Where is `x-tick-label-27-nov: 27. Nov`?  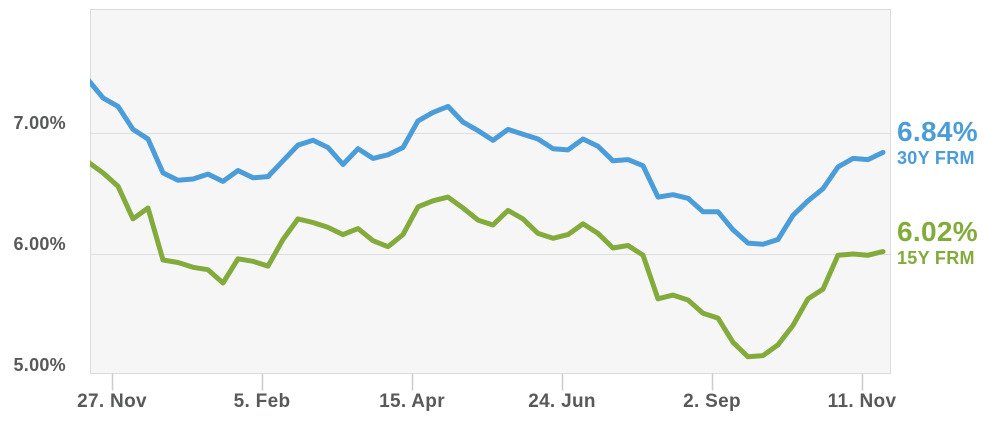 x-tick-label-27-nov: 27. Nov is located at coordinates (112, 401).